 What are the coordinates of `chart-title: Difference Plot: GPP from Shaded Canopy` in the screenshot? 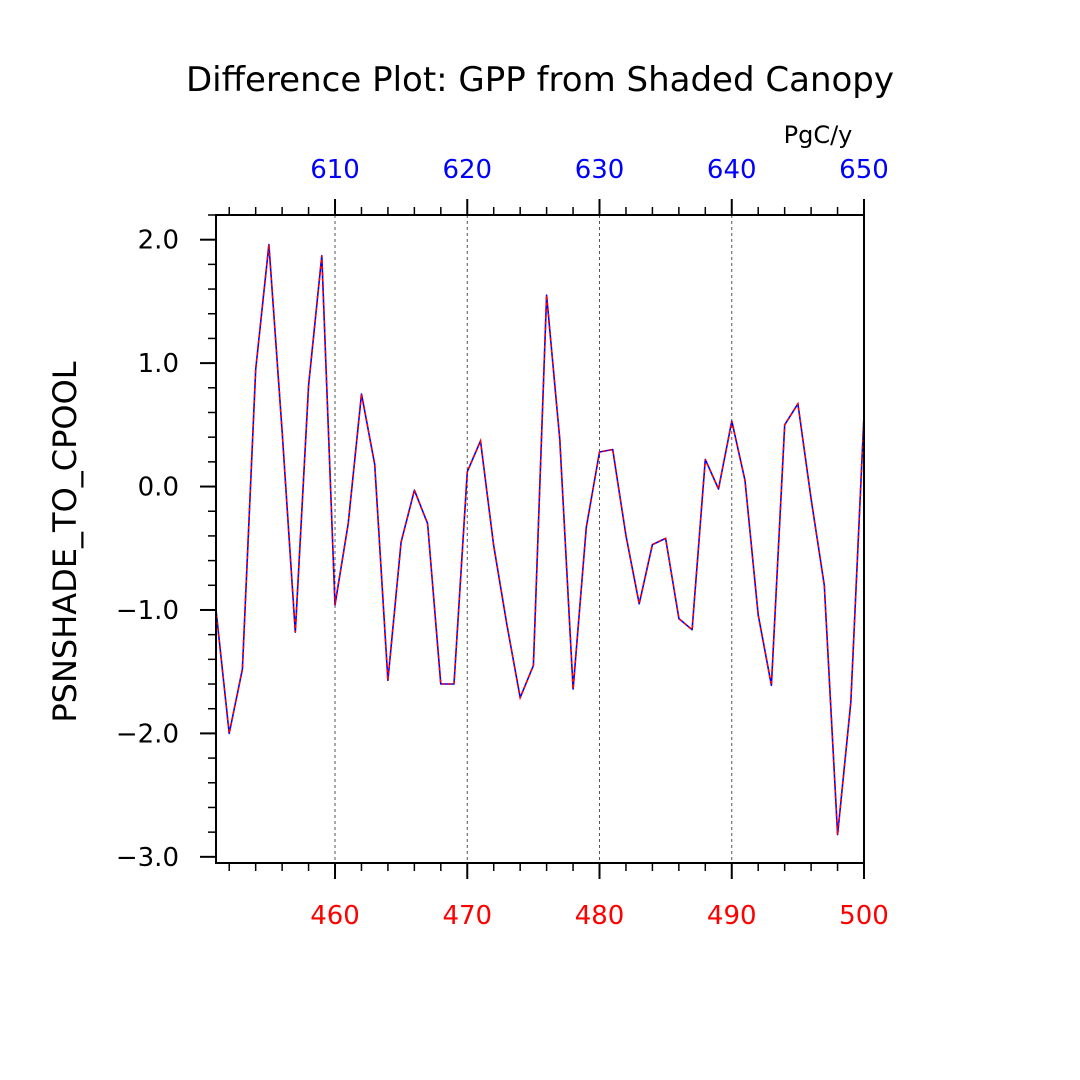 It's located at (540, 80).